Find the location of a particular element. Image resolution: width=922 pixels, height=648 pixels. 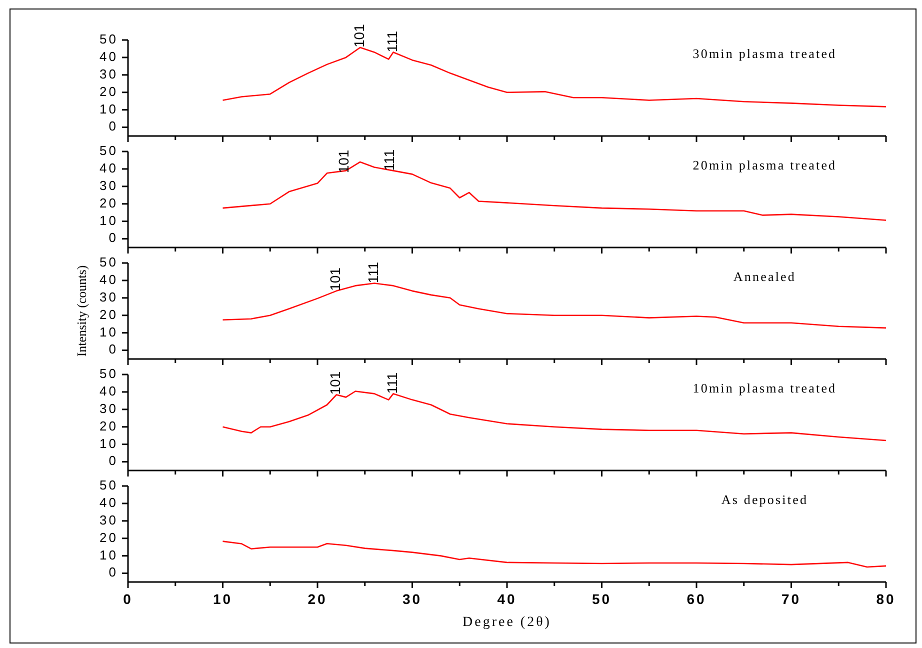

text: 20min plasma treated is located at coordinates (764, 165).